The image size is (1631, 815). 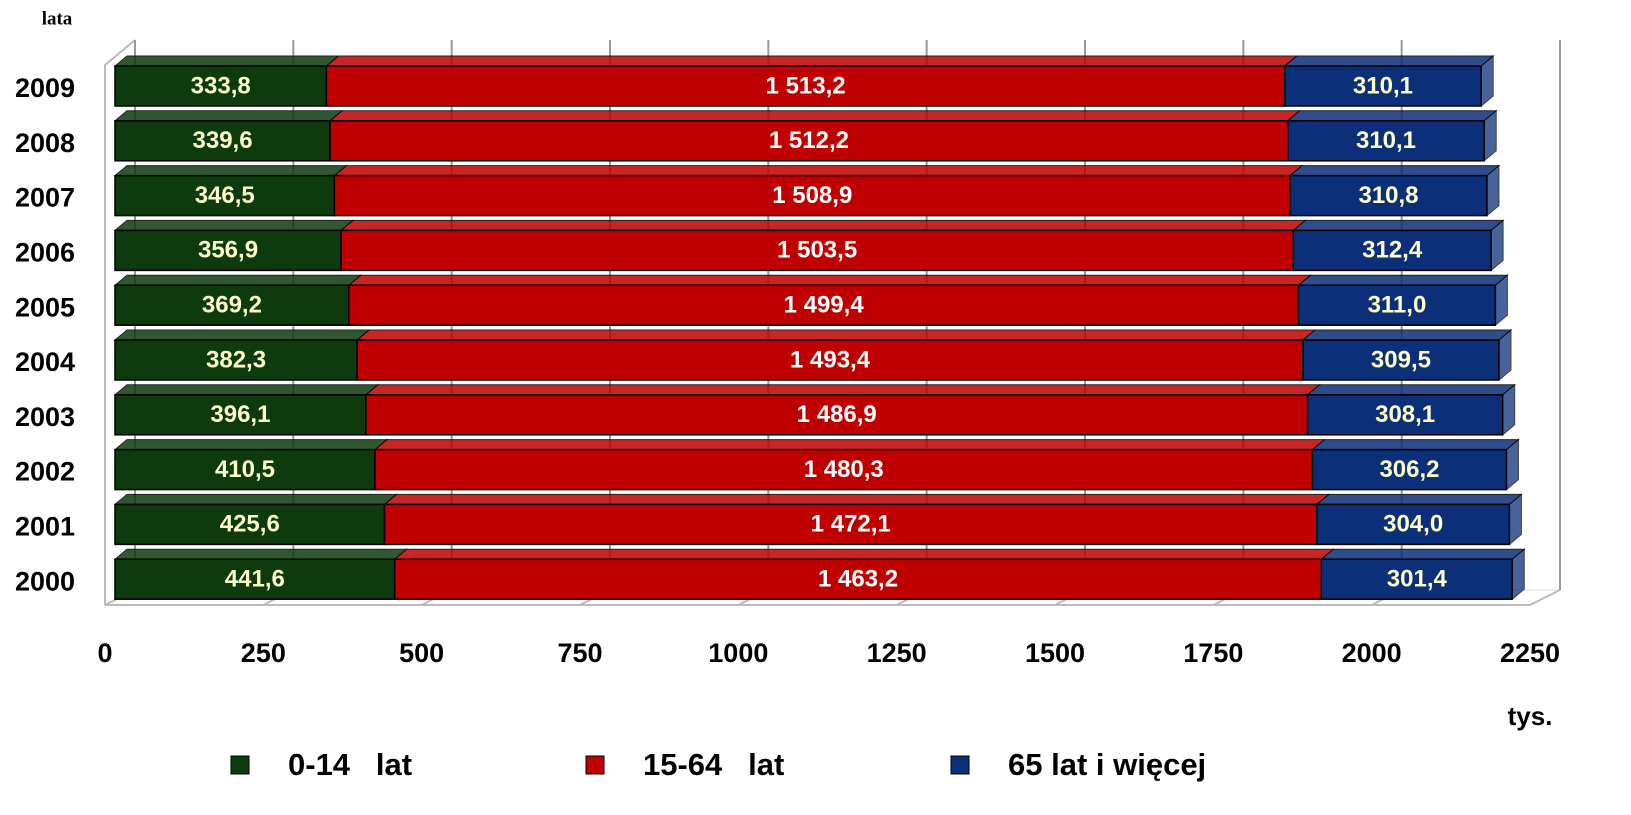 I want to click on data-label: 306,2, so click(x=1409, y=469).